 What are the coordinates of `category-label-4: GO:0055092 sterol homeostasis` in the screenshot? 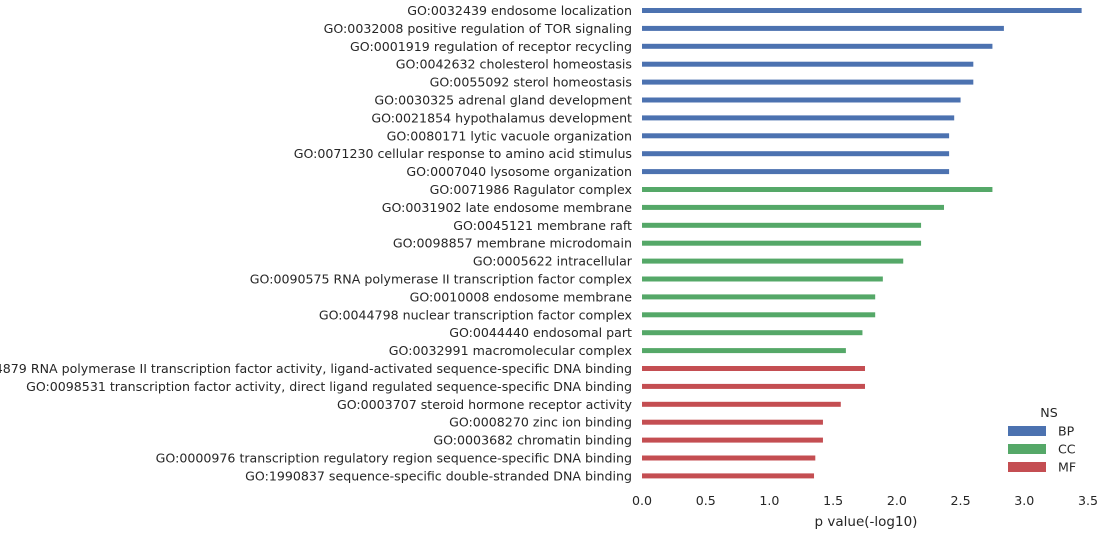 It's located at (531, 82).